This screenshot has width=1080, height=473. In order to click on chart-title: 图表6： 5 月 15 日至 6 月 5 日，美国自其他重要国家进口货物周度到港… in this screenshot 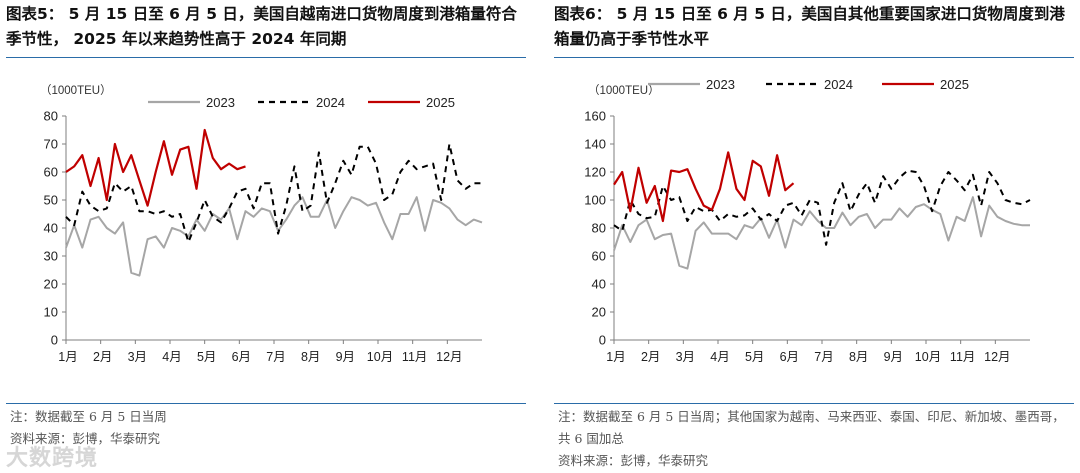, I will do `click(809, 26)`.